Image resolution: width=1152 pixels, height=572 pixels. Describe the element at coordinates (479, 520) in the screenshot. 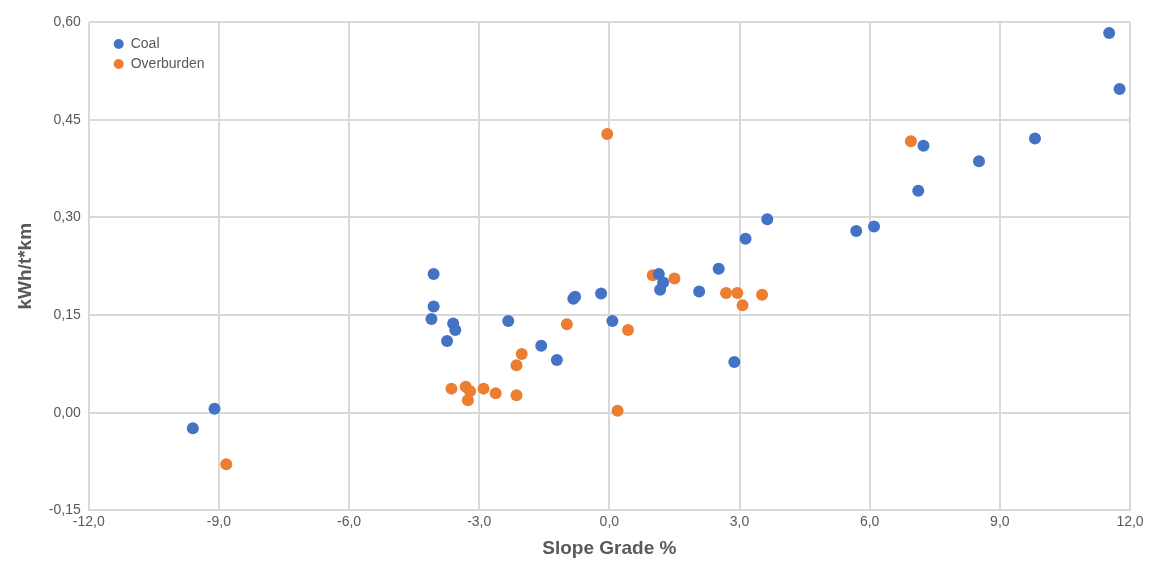

I see `x-tick-label: -3,0` at that location.